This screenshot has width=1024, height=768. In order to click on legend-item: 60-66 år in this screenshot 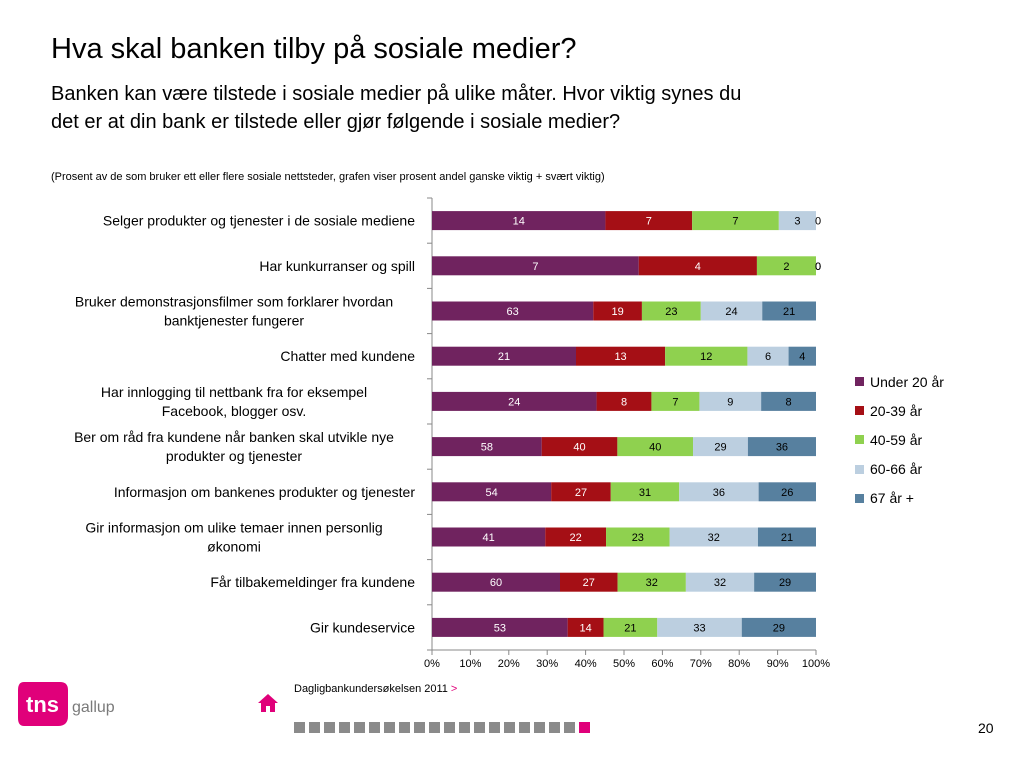, I will do `click(899, 469)`.